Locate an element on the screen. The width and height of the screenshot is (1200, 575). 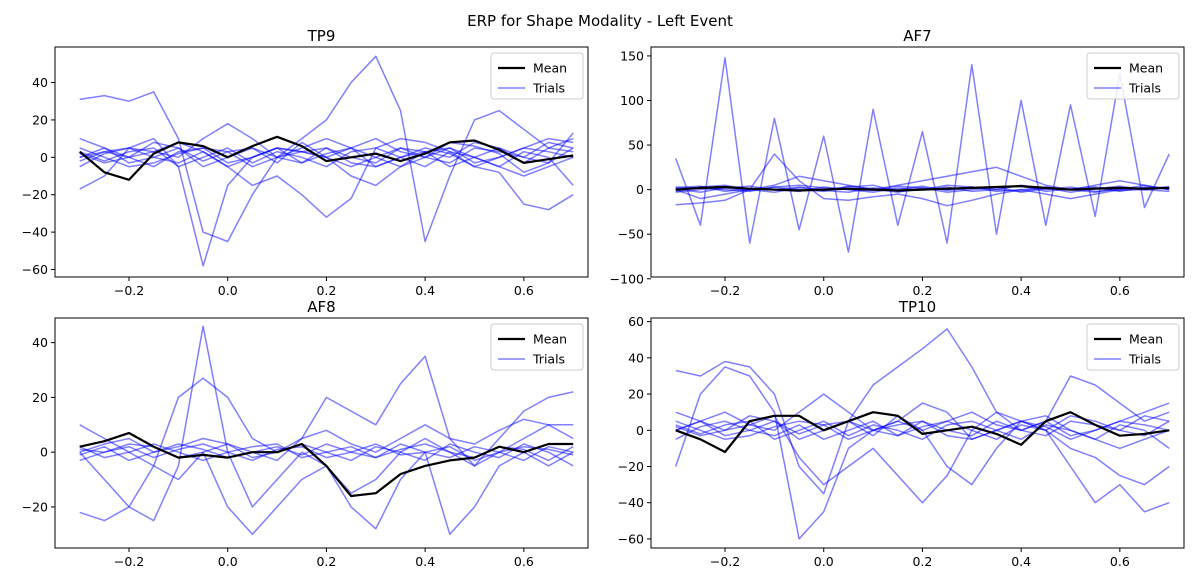
subplot-title: AF8 is located at coordinates (321, 307).